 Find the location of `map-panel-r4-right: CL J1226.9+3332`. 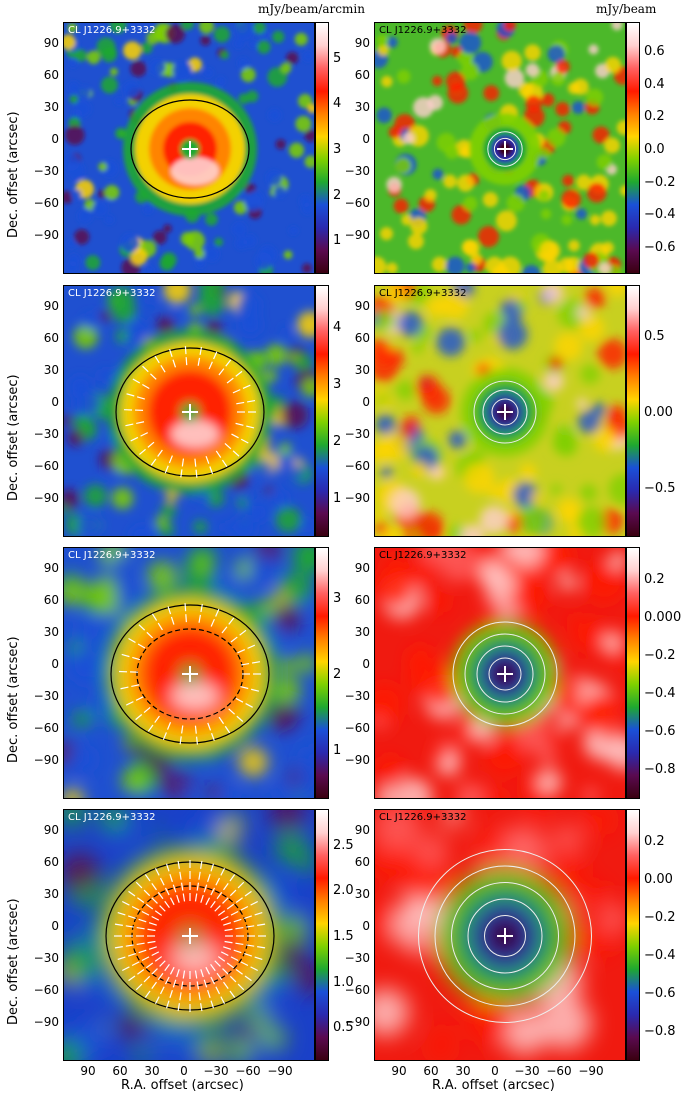

map-panel-r4-right: CL J1226.9+3332 is located at coordinates (500, 935).